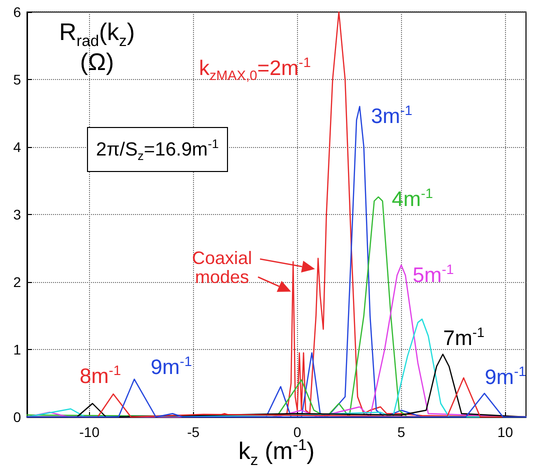 The height and width of the screenshot is (474, 537). Describe the element at coordinates (505, 432) in the screenshot. I see `x-tick-label: 10` at that location.